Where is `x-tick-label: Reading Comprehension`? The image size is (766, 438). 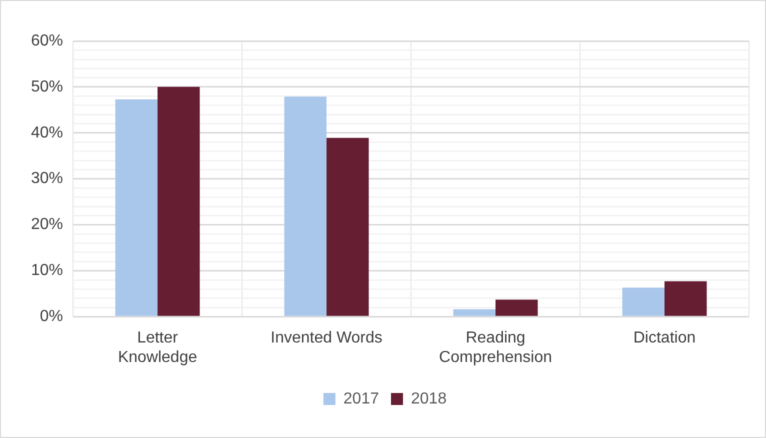 x-tick-label: Reading Comprehension is located at coordinates (495, 348).